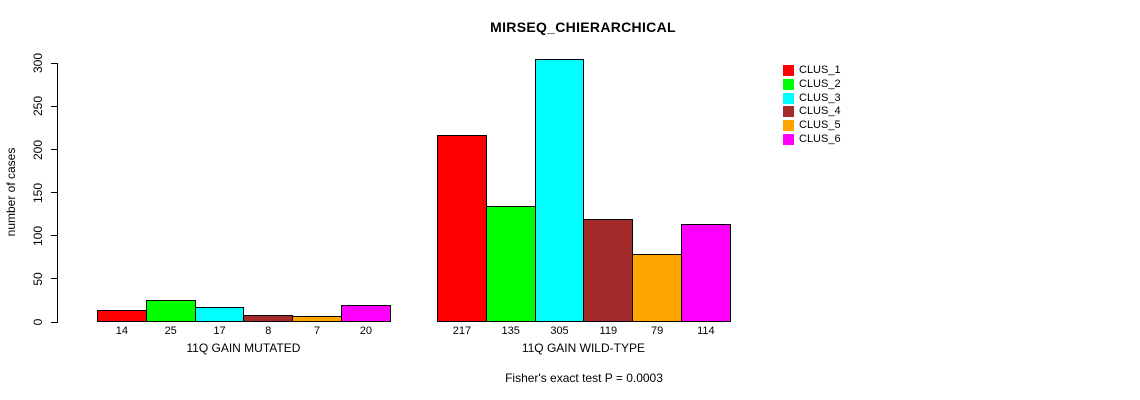  Describe the element at coordinates (657, 287) in the screenshot. I see `bar-clus_5-group2` at that location.